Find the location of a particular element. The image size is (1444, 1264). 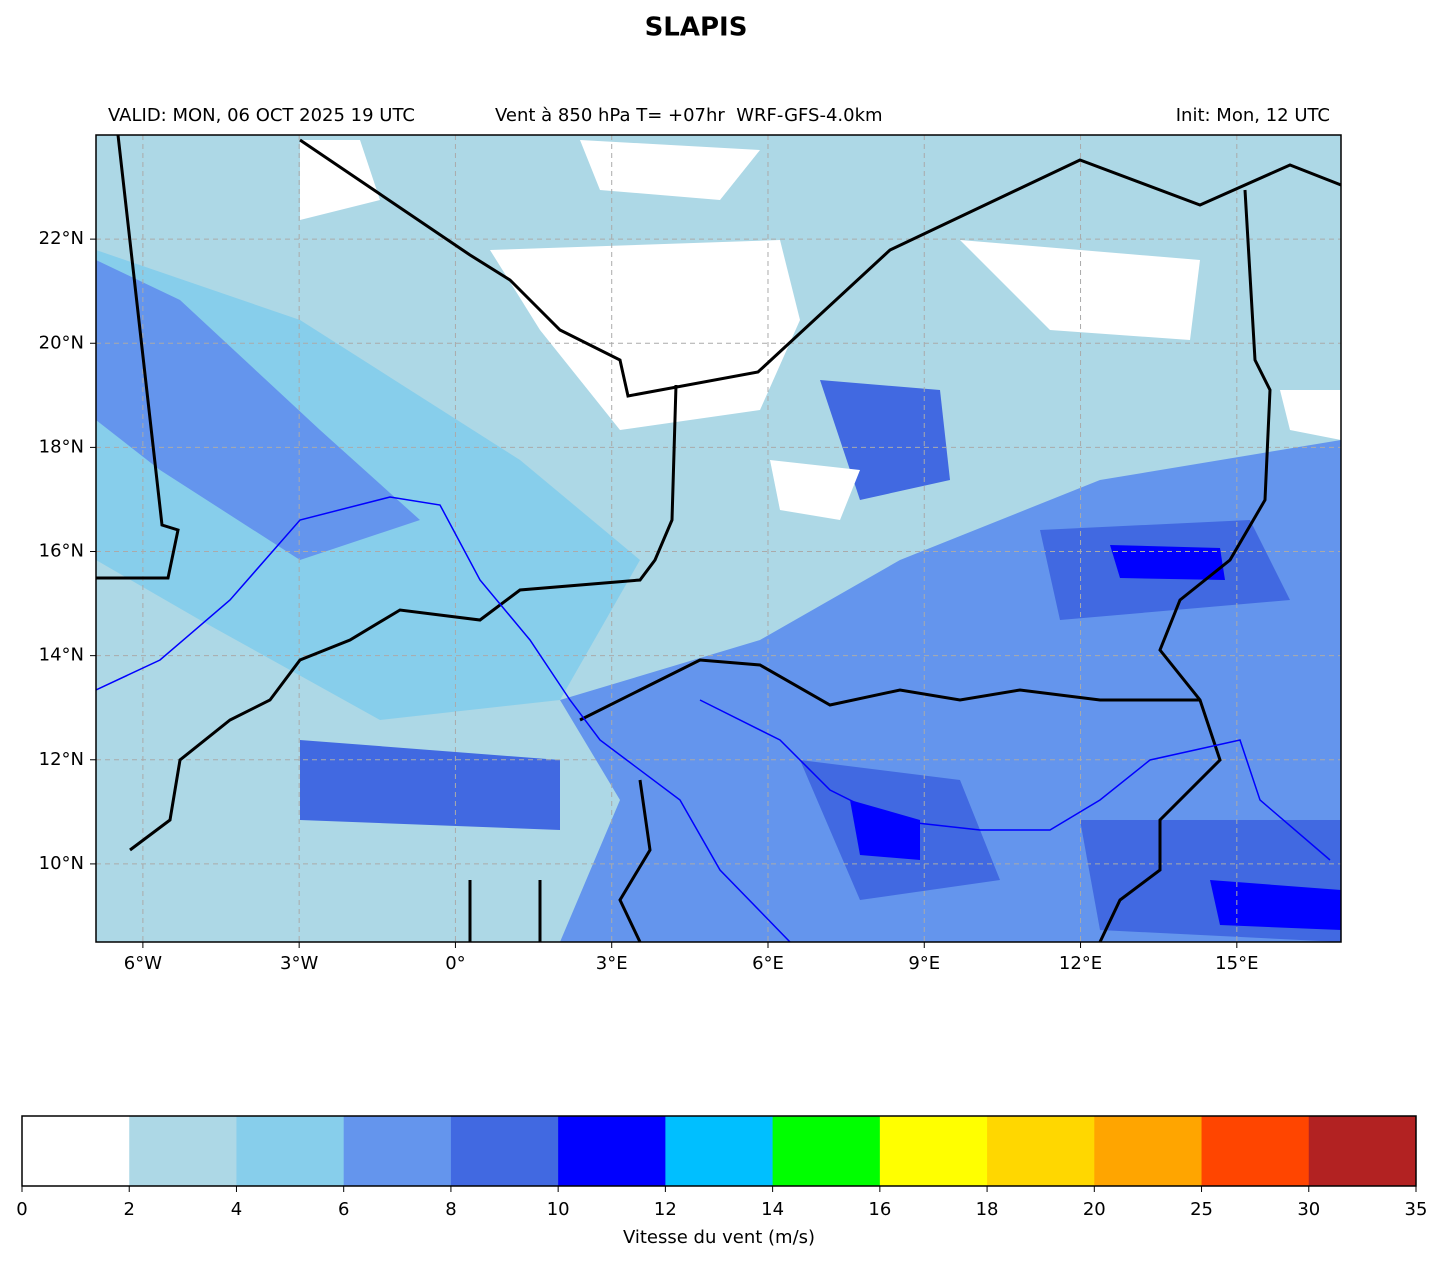

river is located at coordinates (1015, 780).